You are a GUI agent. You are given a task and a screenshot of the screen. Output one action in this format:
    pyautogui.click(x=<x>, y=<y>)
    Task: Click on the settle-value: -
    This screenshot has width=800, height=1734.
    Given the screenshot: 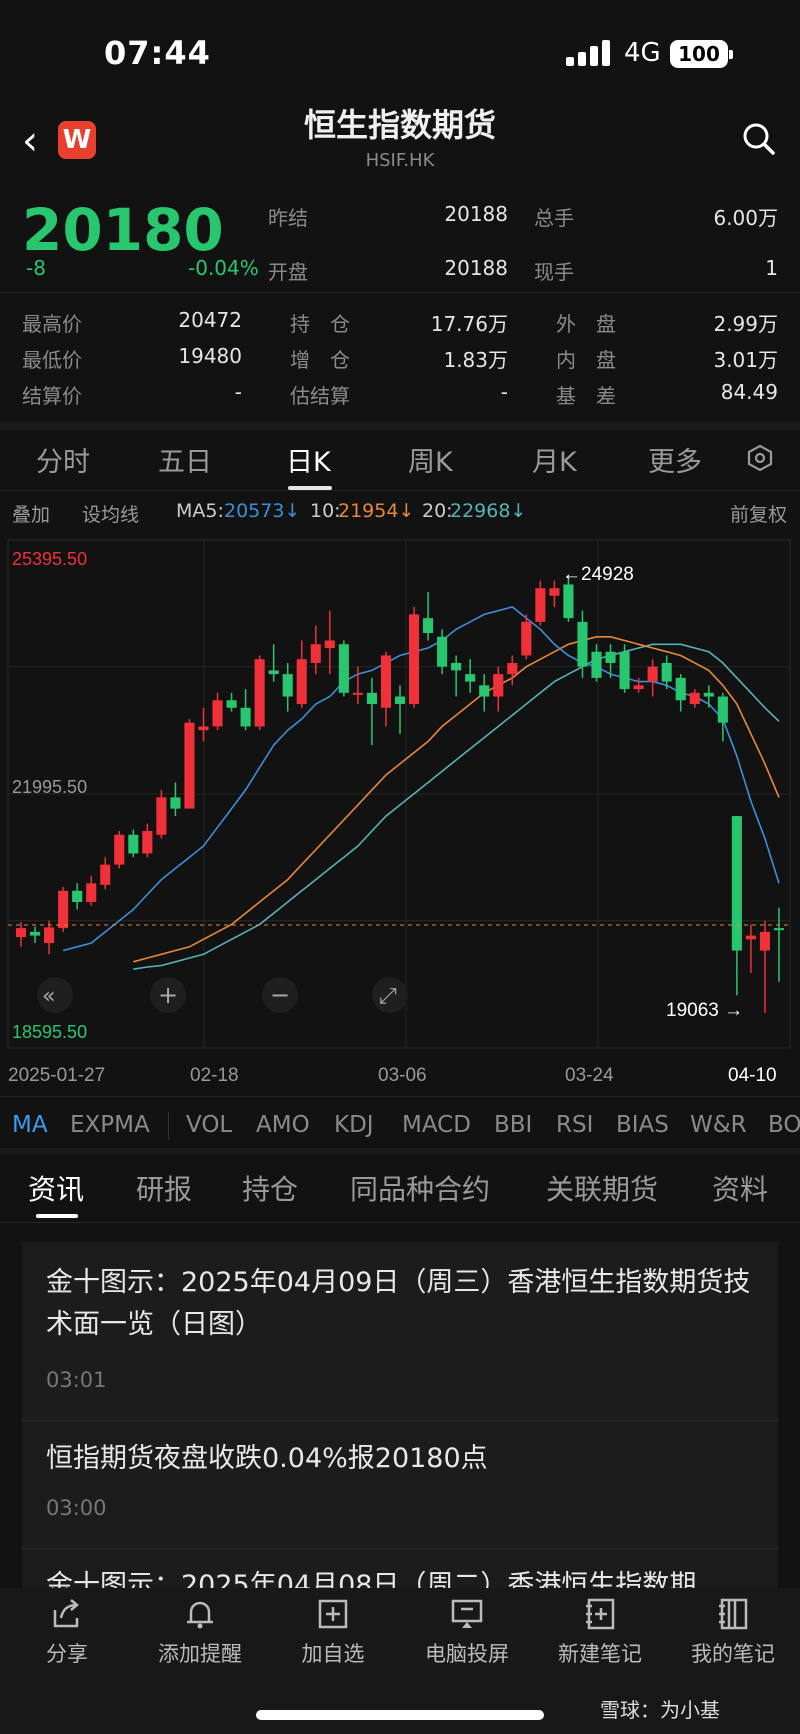 What is the action you would take?
    pyautogui.click(x=238, y=392)
    